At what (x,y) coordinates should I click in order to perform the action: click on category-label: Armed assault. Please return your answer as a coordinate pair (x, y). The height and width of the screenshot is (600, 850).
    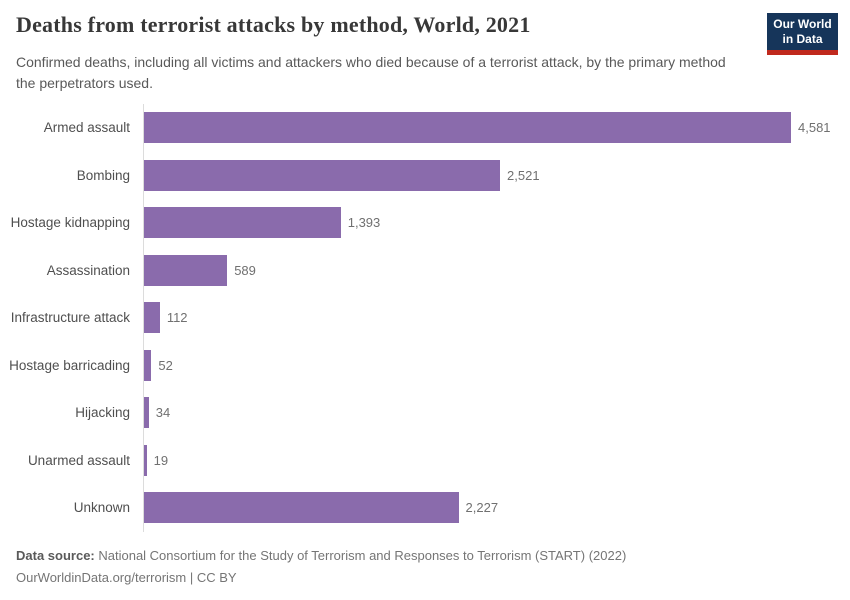
    Looking at the image, I should click on (86, 128).